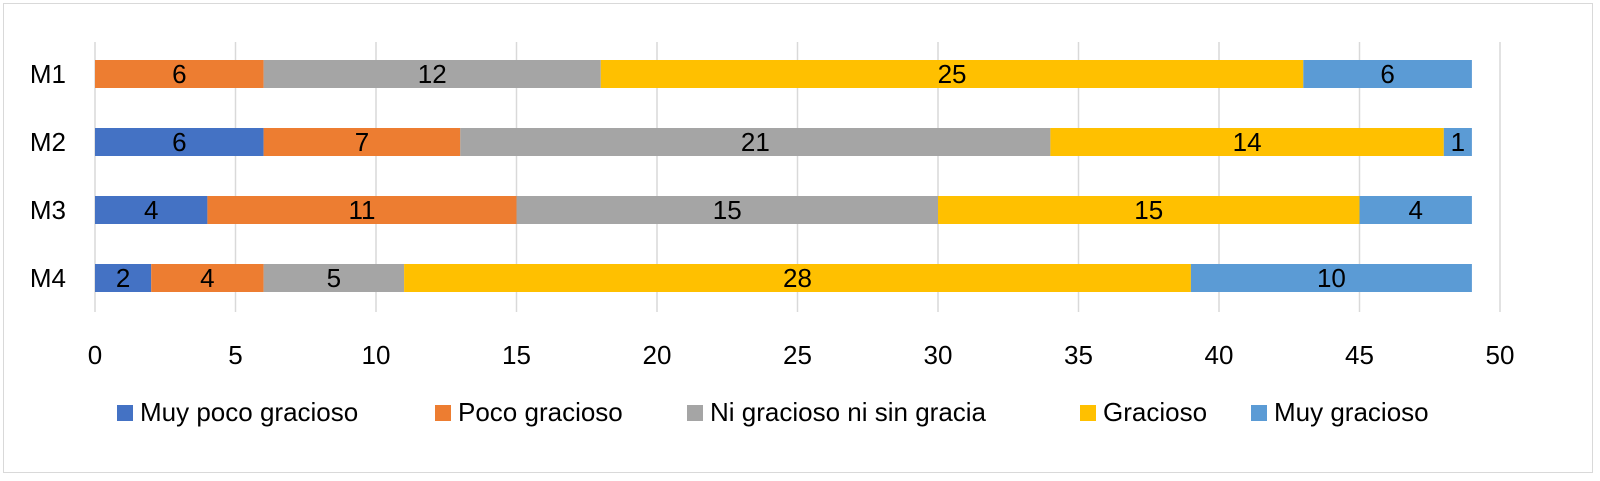 Image resolution: width=1600 pixels, height=481 pixels. What do you see at coordinates (48, 176) in the screenshot?
I see `category-labels: M1 M2 M3 M4` at bounding box center [48, 176].